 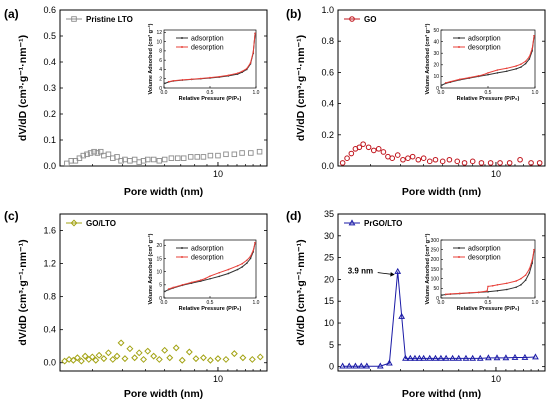 What do you see at coordinates (360, 271) in the screenshot?
I see `peak-annotation: 3.9 nm` at bounding box center [360, 271].